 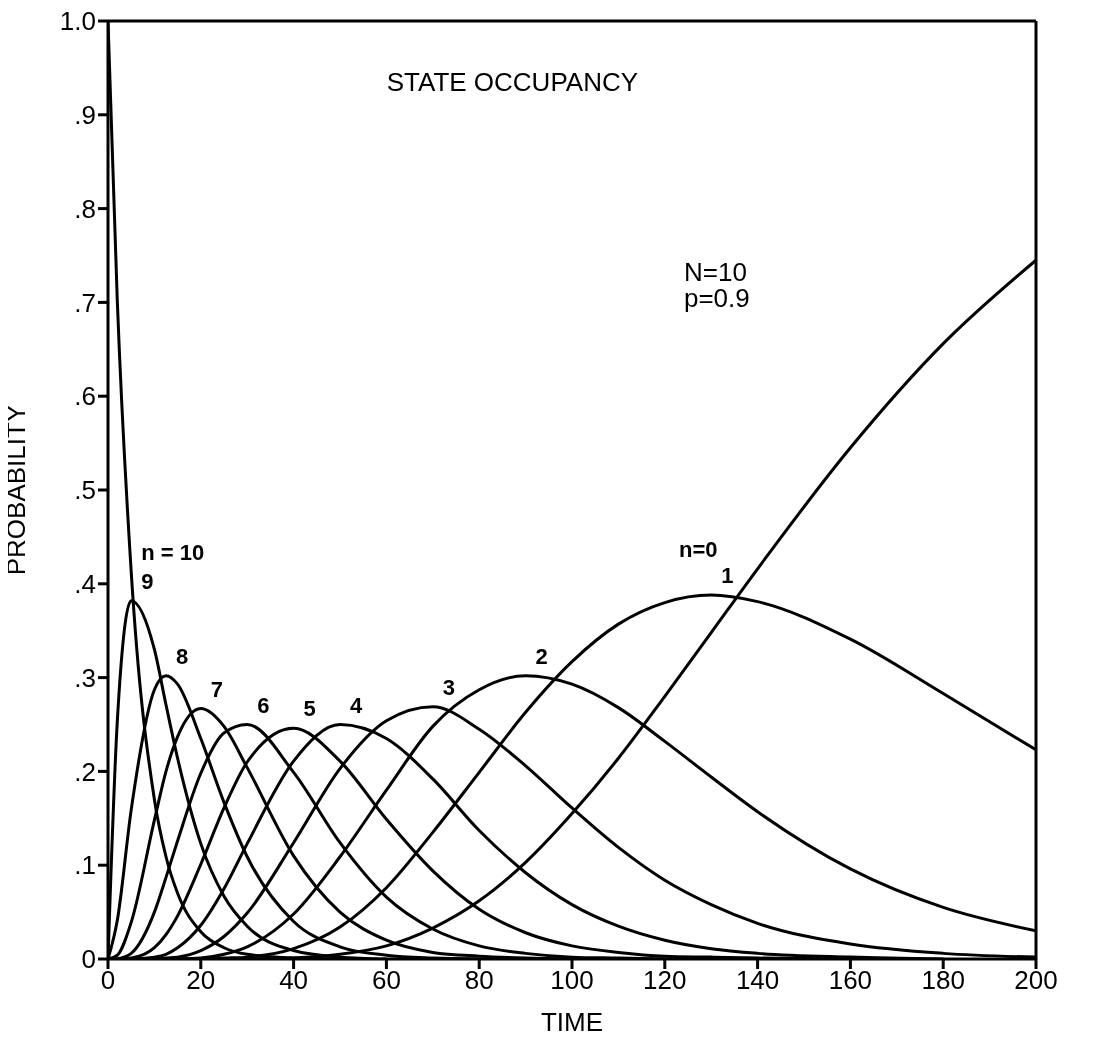 What do you see at coordinates (85, 677) in the screenshot?
I see `y-tick-label: .3` at bounding box center [85, 677].